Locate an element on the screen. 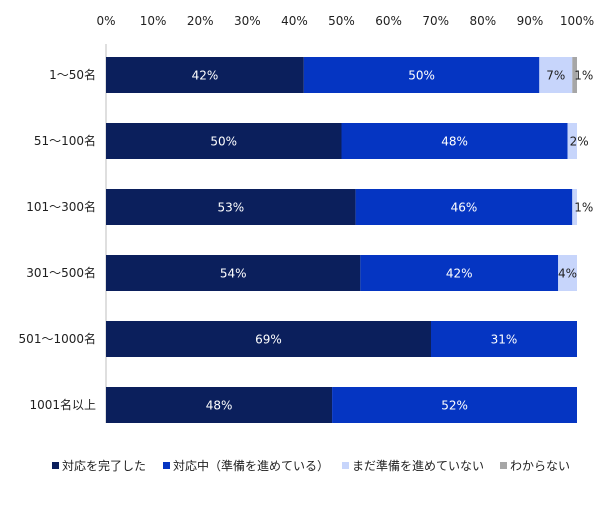 This screenshot has width=603, height=527. x-tick-label: 80% is located at coordinates (482, 21).